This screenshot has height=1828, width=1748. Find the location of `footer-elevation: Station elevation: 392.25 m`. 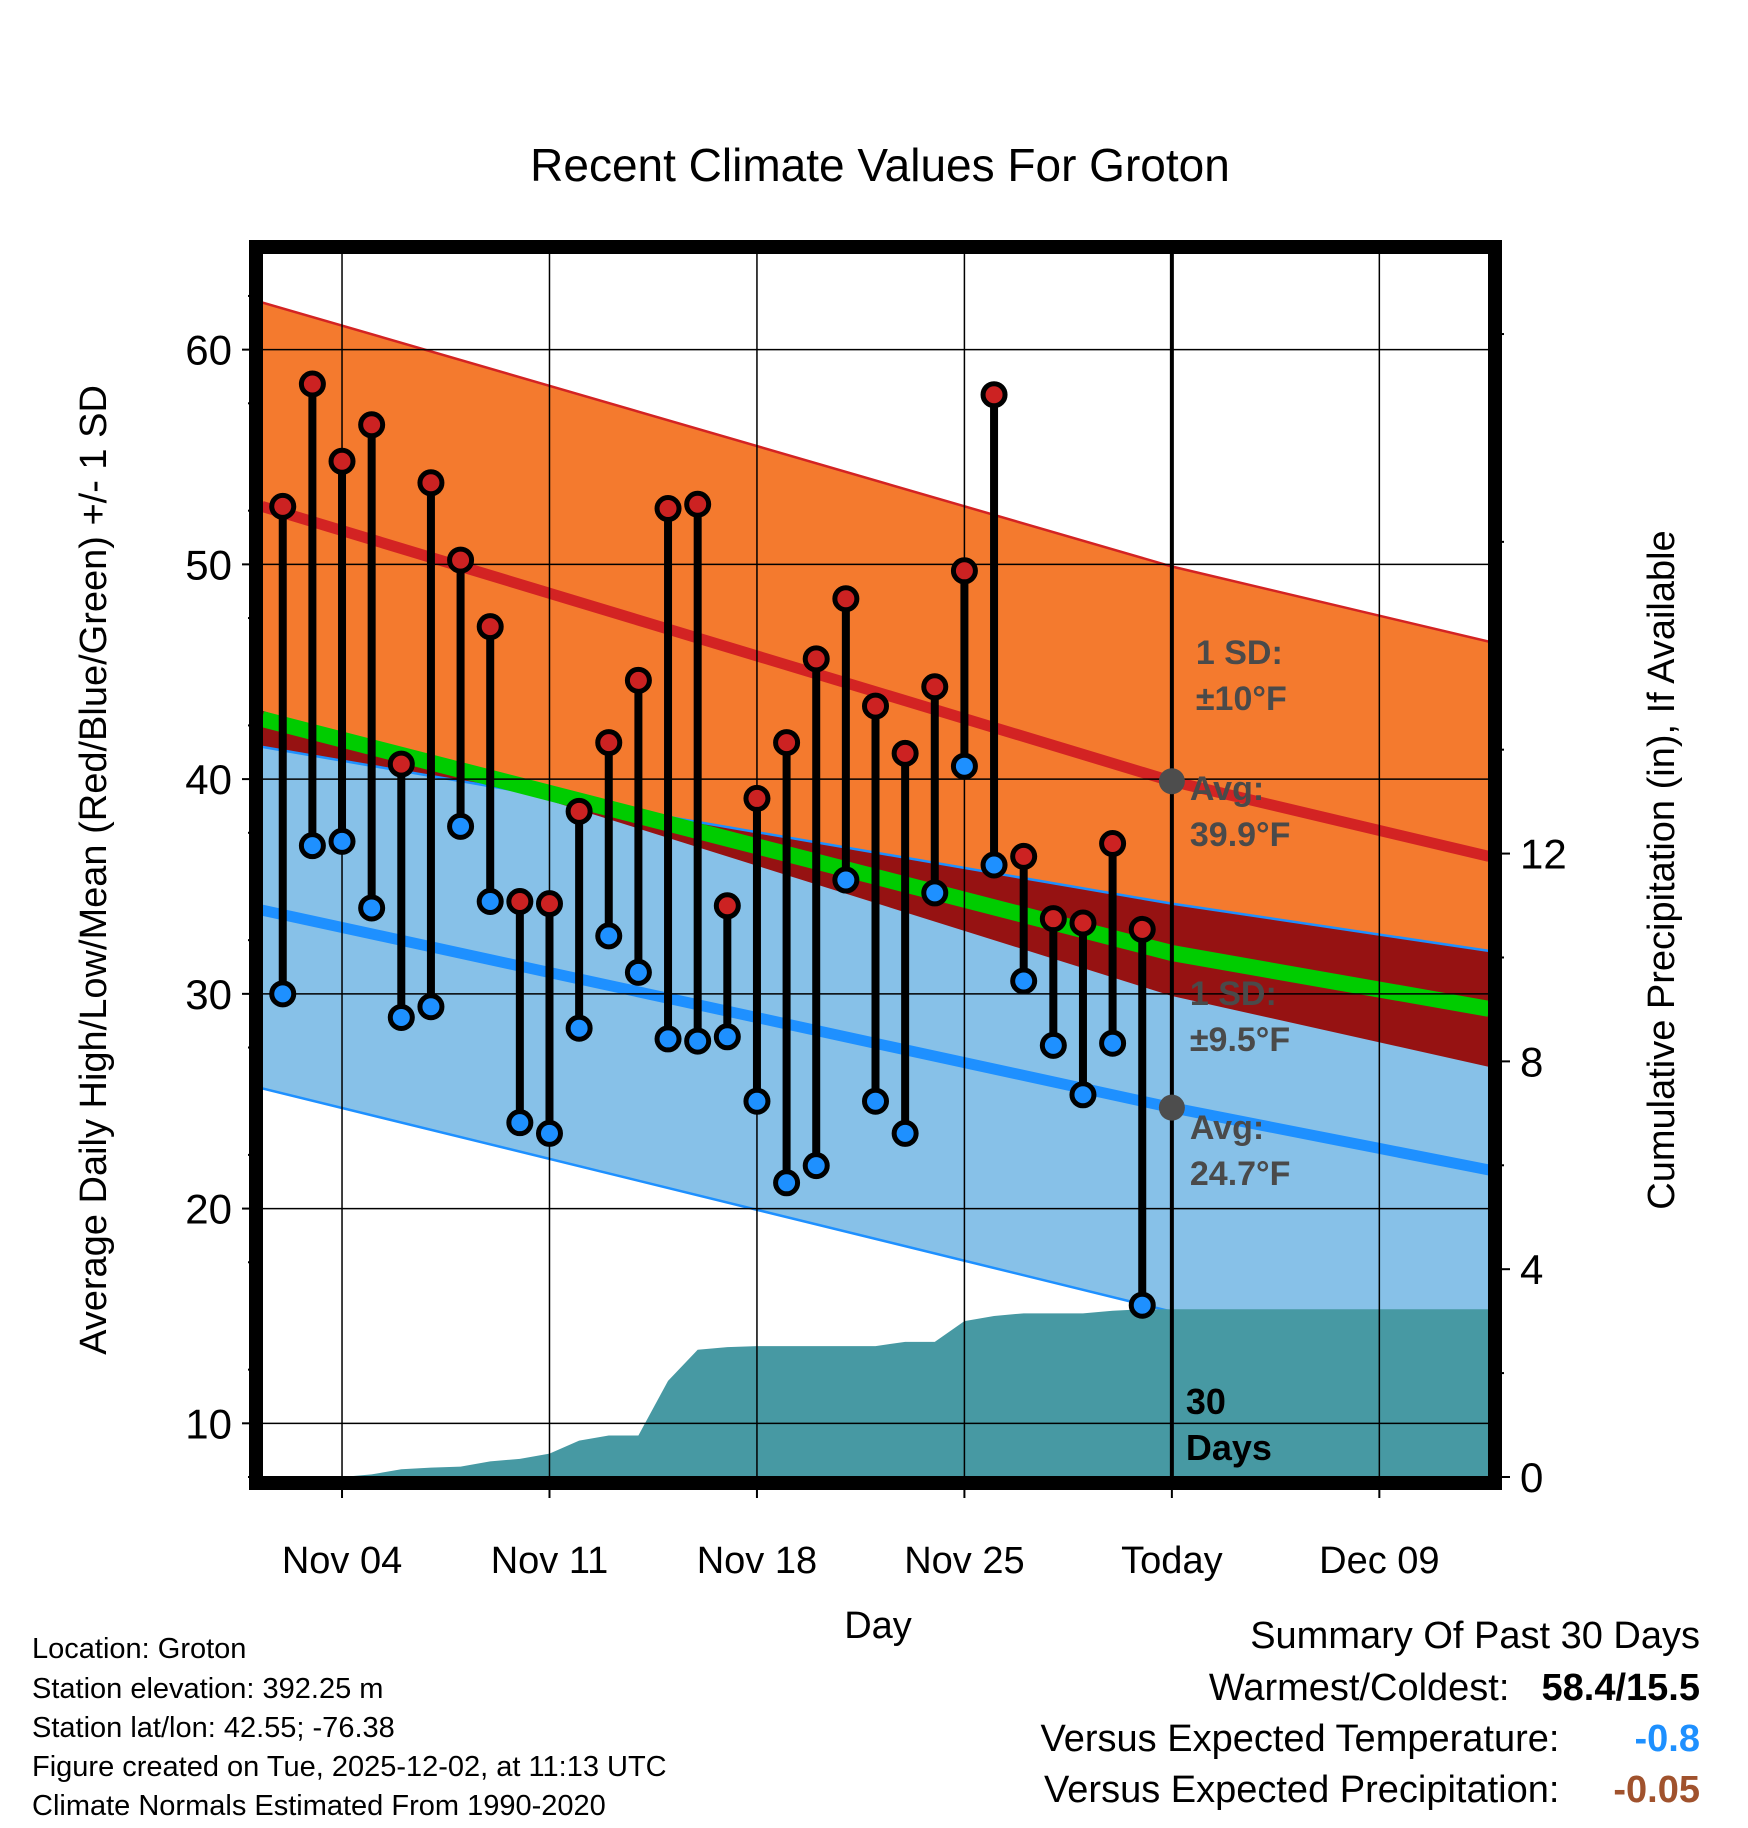

footer-elevation: Station elevation: 392.25 m is located at coordinates (208, 1689).